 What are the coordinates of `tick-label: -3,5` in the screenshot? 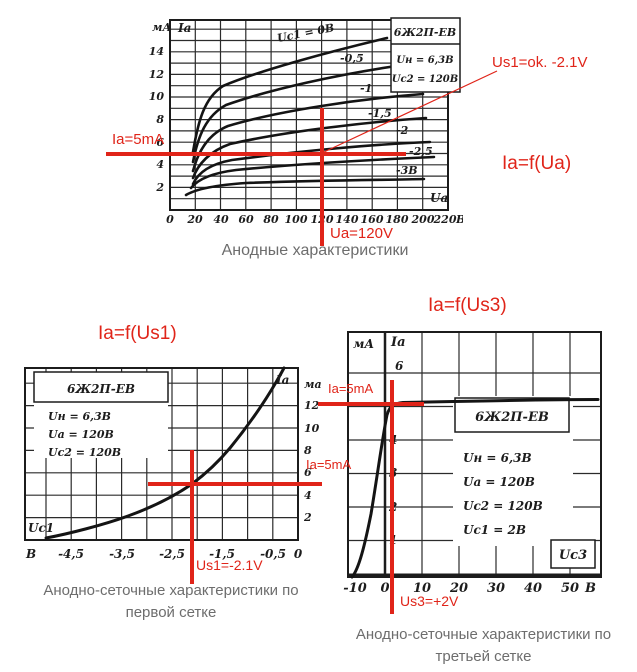 It's located at (122, 554).